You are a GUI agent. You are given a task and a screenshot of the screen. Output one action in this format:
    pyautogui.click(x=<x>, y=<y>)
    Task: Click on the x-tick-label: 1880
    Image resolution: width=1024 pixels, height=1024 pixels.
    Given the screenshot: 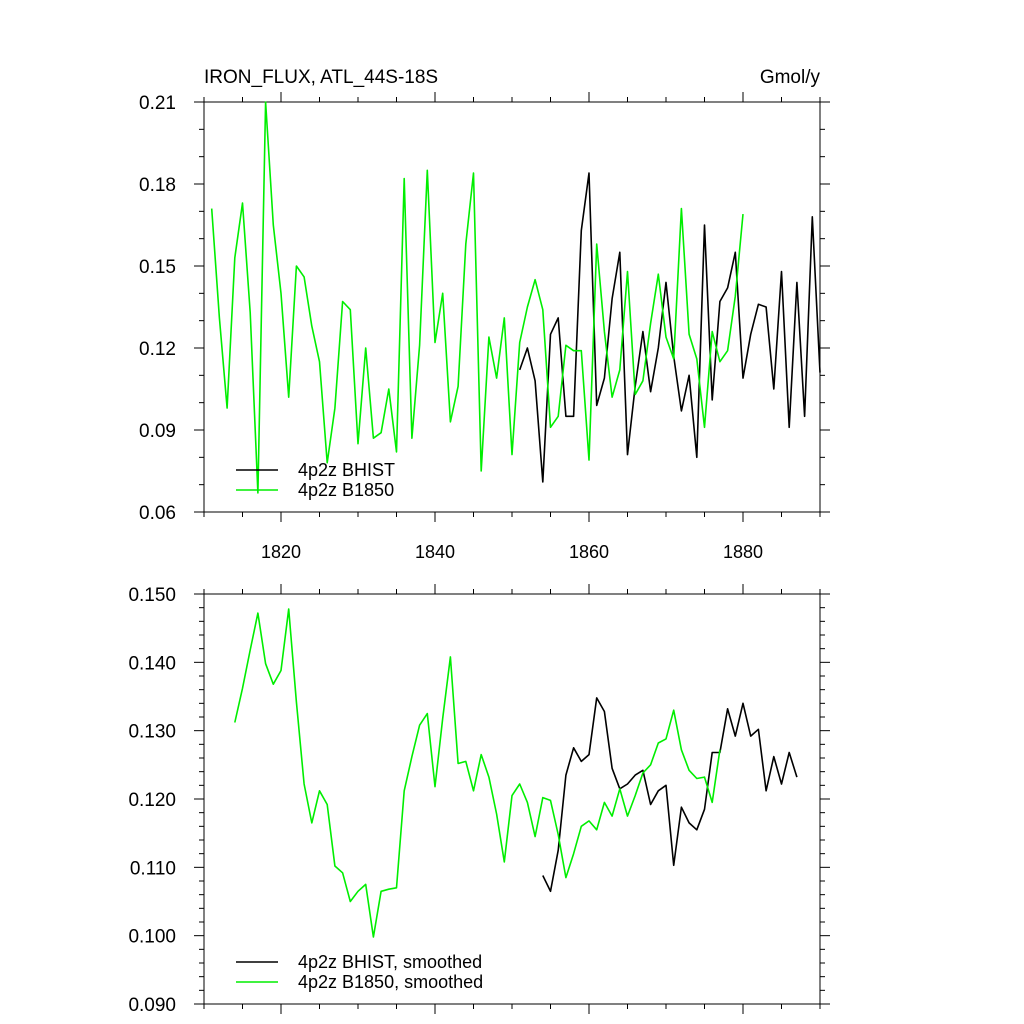 What is the action you would take?
    pyautogui.click(x=743, y=552)
    